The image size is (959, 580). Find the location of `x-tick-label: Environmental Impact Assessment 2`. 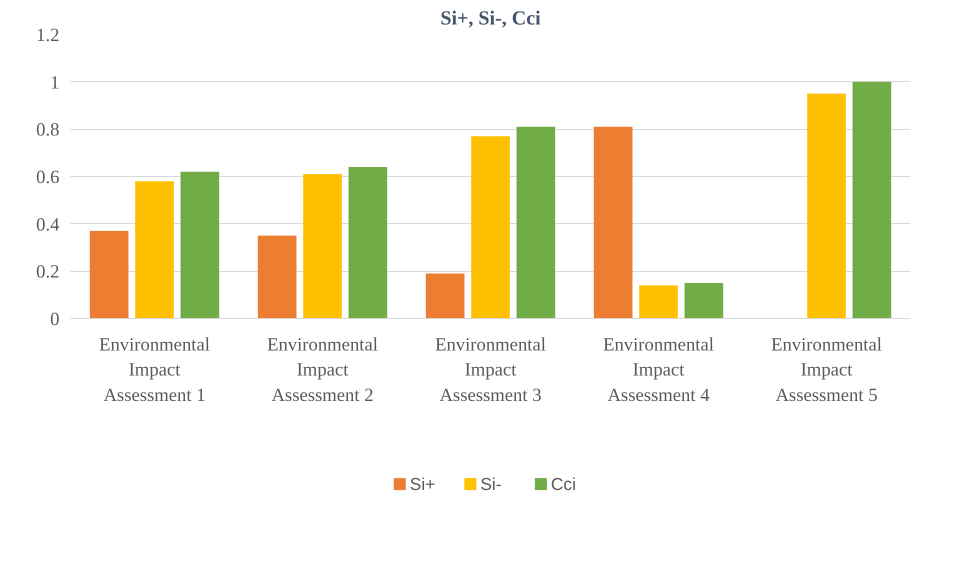

x-tick-label: Environmental Impact Assessment 2 is located at coordinates (322, 370).